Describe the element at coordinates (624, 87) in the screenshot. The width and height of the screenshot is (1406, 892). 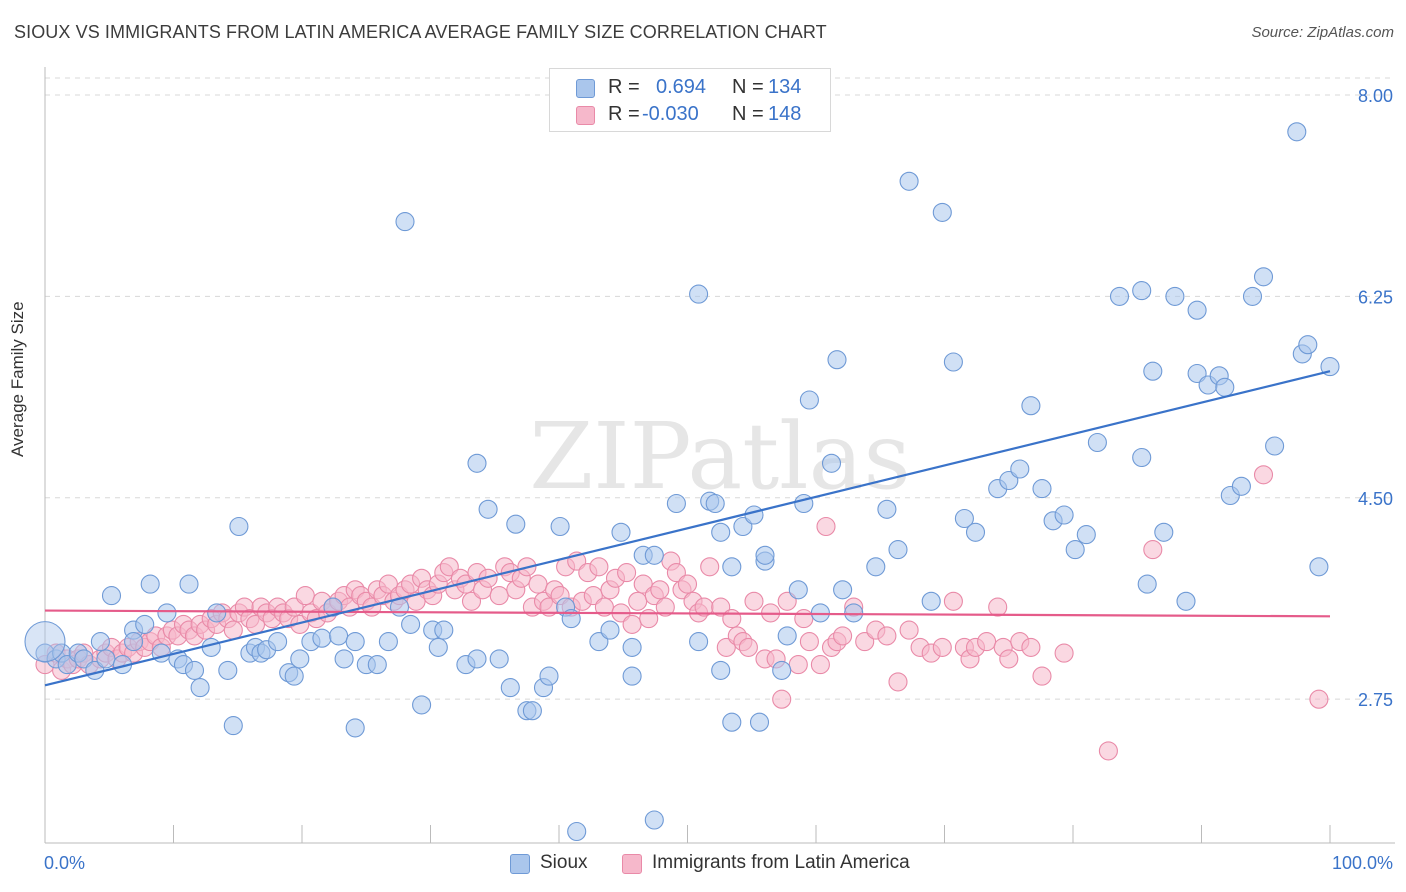
I see `legend-r-label: R =` at that location.